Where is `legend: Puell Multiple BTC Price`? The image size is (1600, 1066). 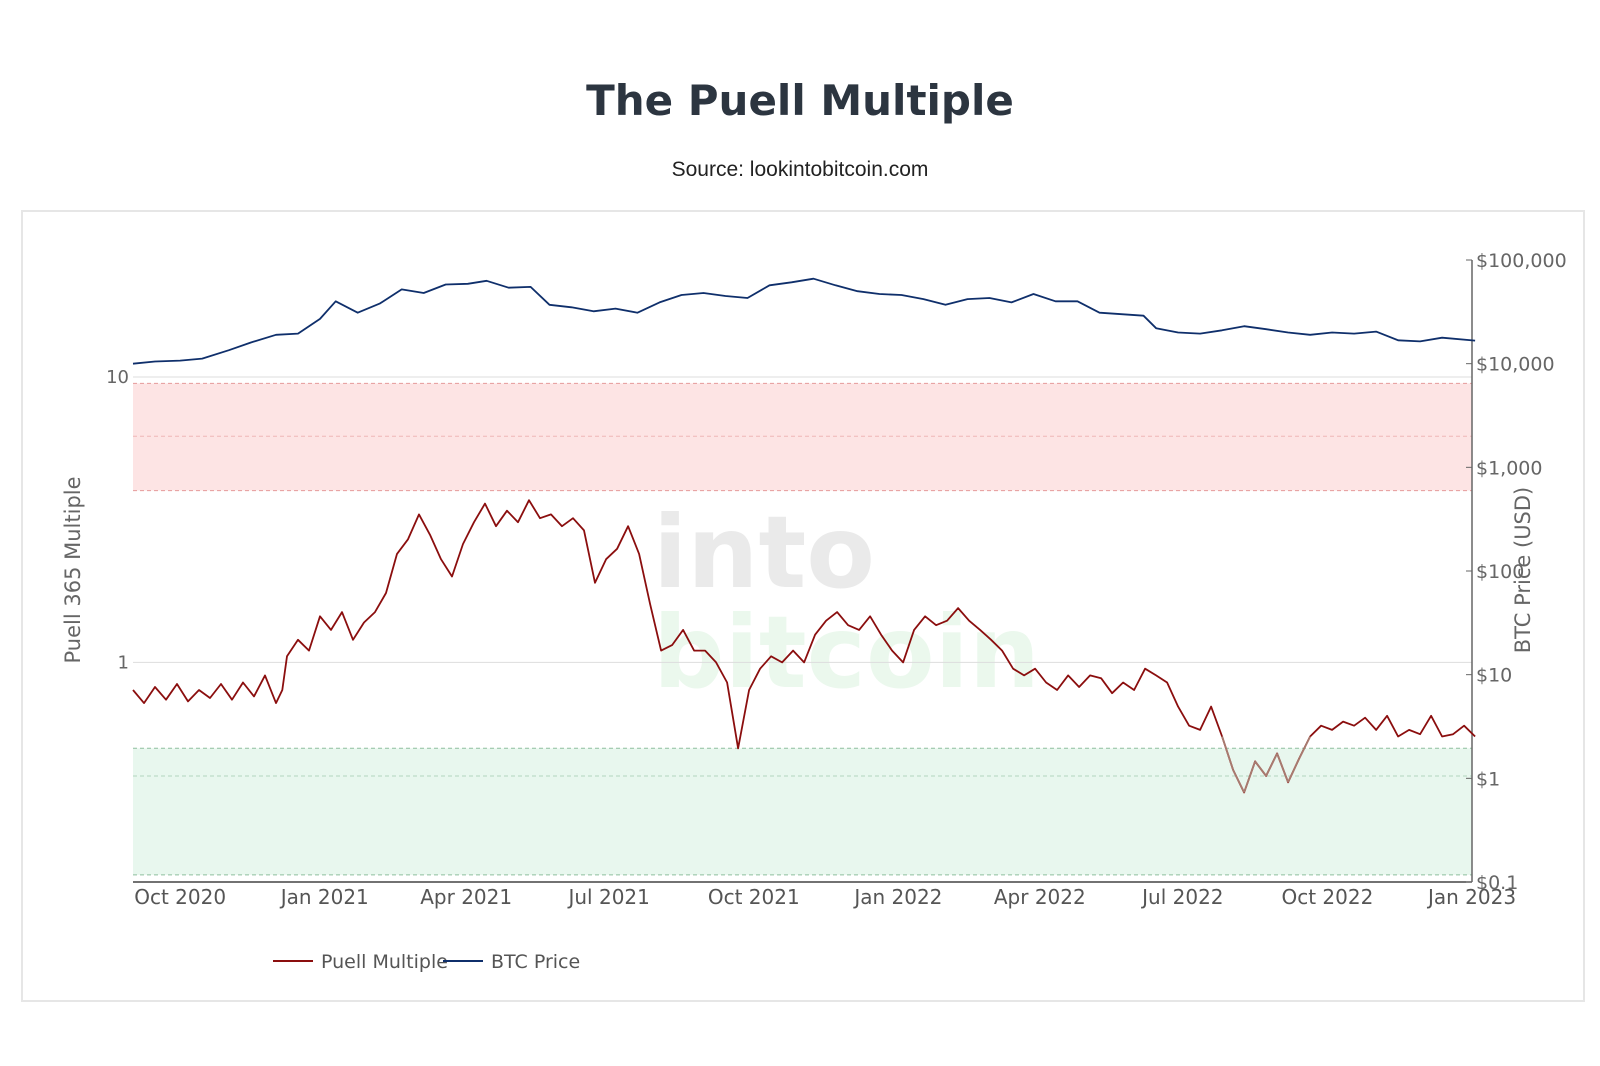 legend: Puell Multiple BTC Price is located at coordinates (426, 962).